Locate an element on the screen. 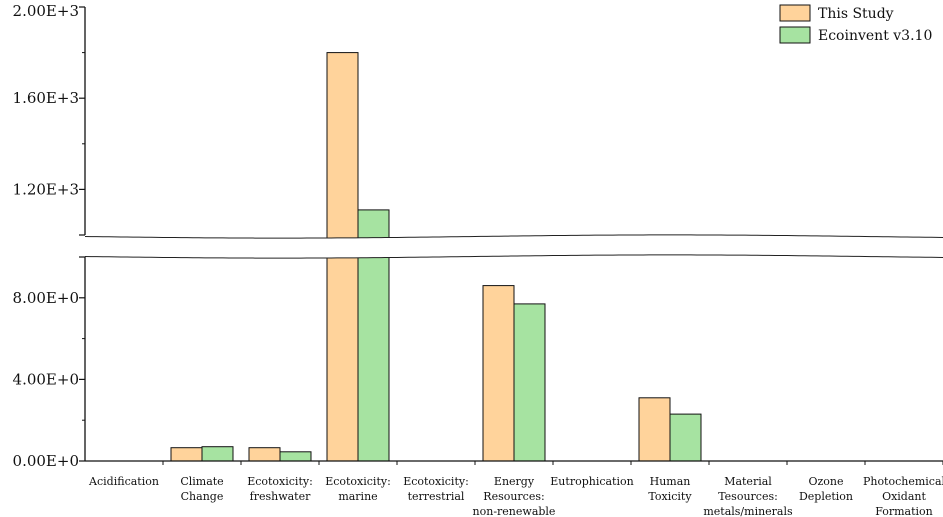 This screenshot has width=943, height=517. y-tick-label: 1.60E+3 is located at coordinates (46, 98).